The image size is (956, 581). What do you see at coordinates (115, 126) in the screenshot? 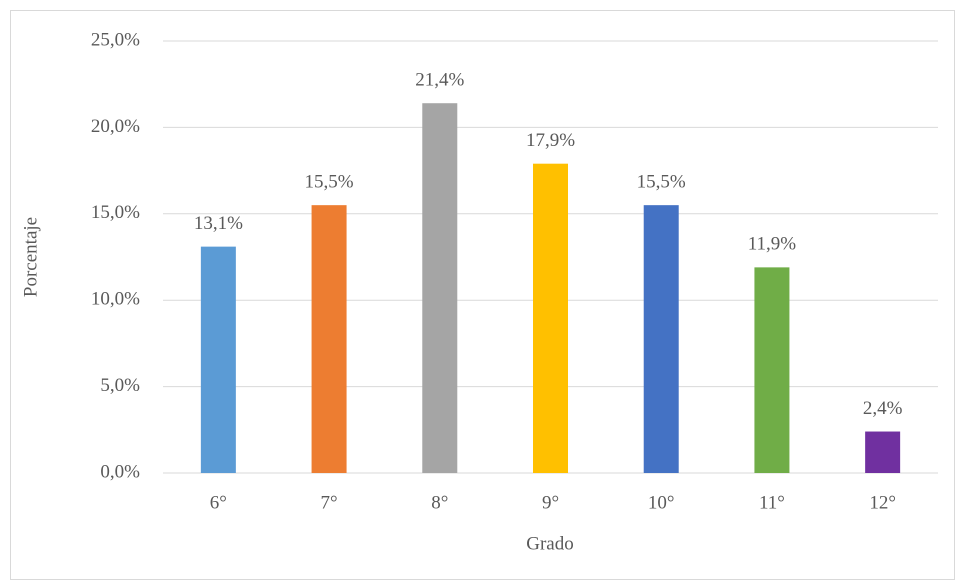
I see `y-tick-label: 20,0%` at bounding box center [115, 126].